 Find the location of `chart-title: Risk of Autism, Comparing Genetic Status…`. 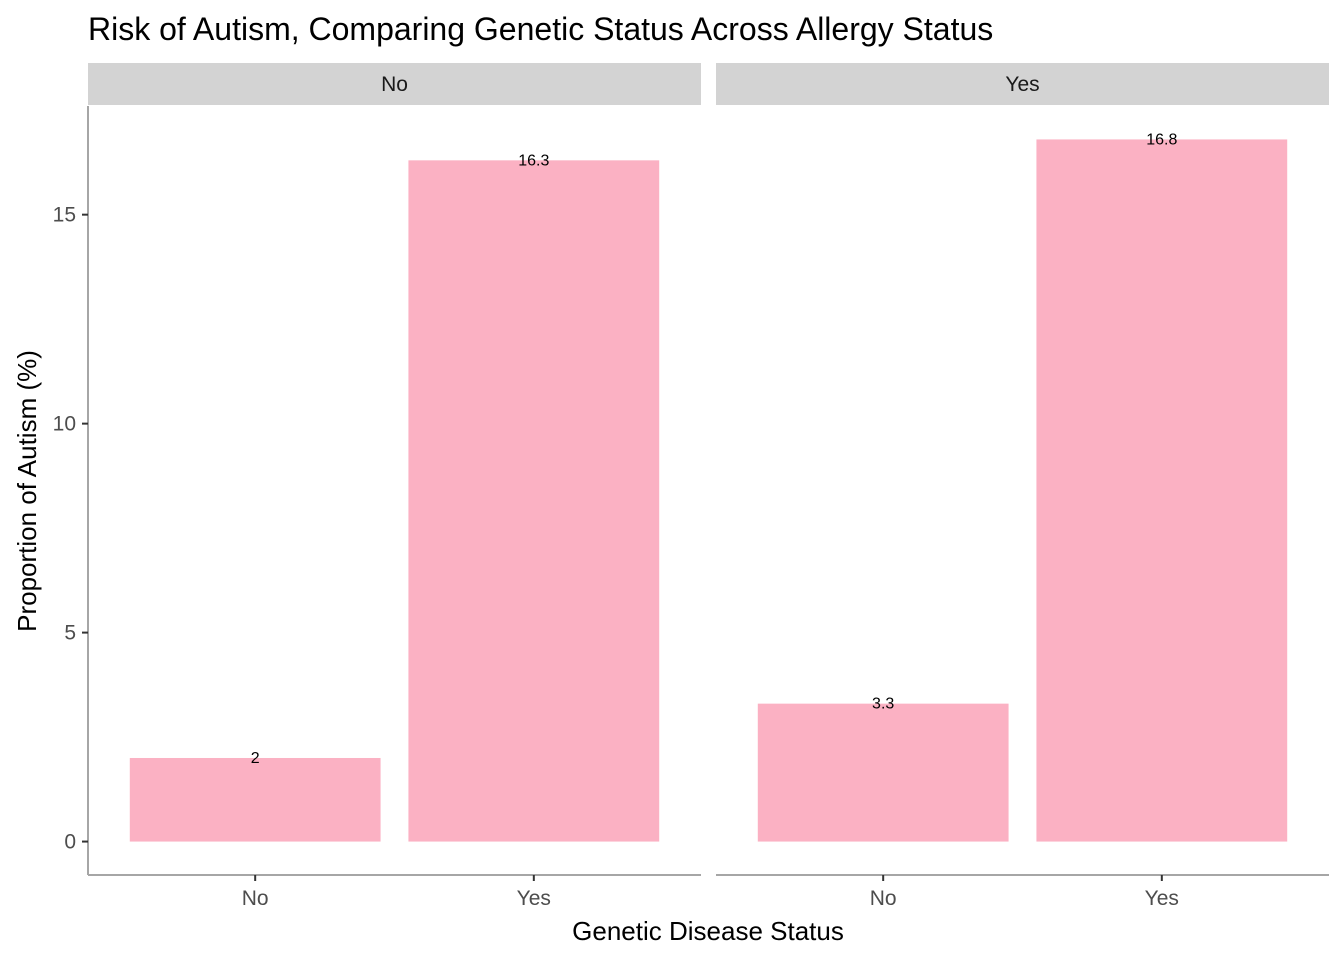

chart-title: Risk of Autism, Comparing Genetic Status… is located at coordinates (540, 29).